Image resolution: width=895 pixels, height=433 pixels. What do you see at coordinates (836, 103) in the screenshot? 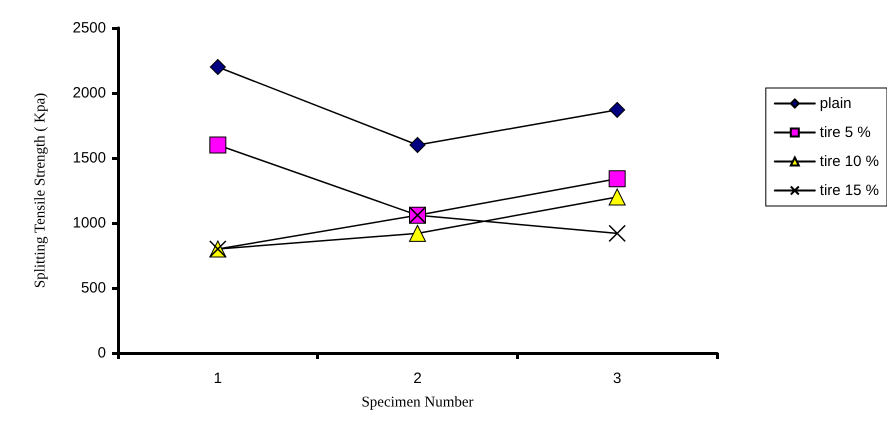
I see `legend-label: plain` at bounding box center [836, 103].